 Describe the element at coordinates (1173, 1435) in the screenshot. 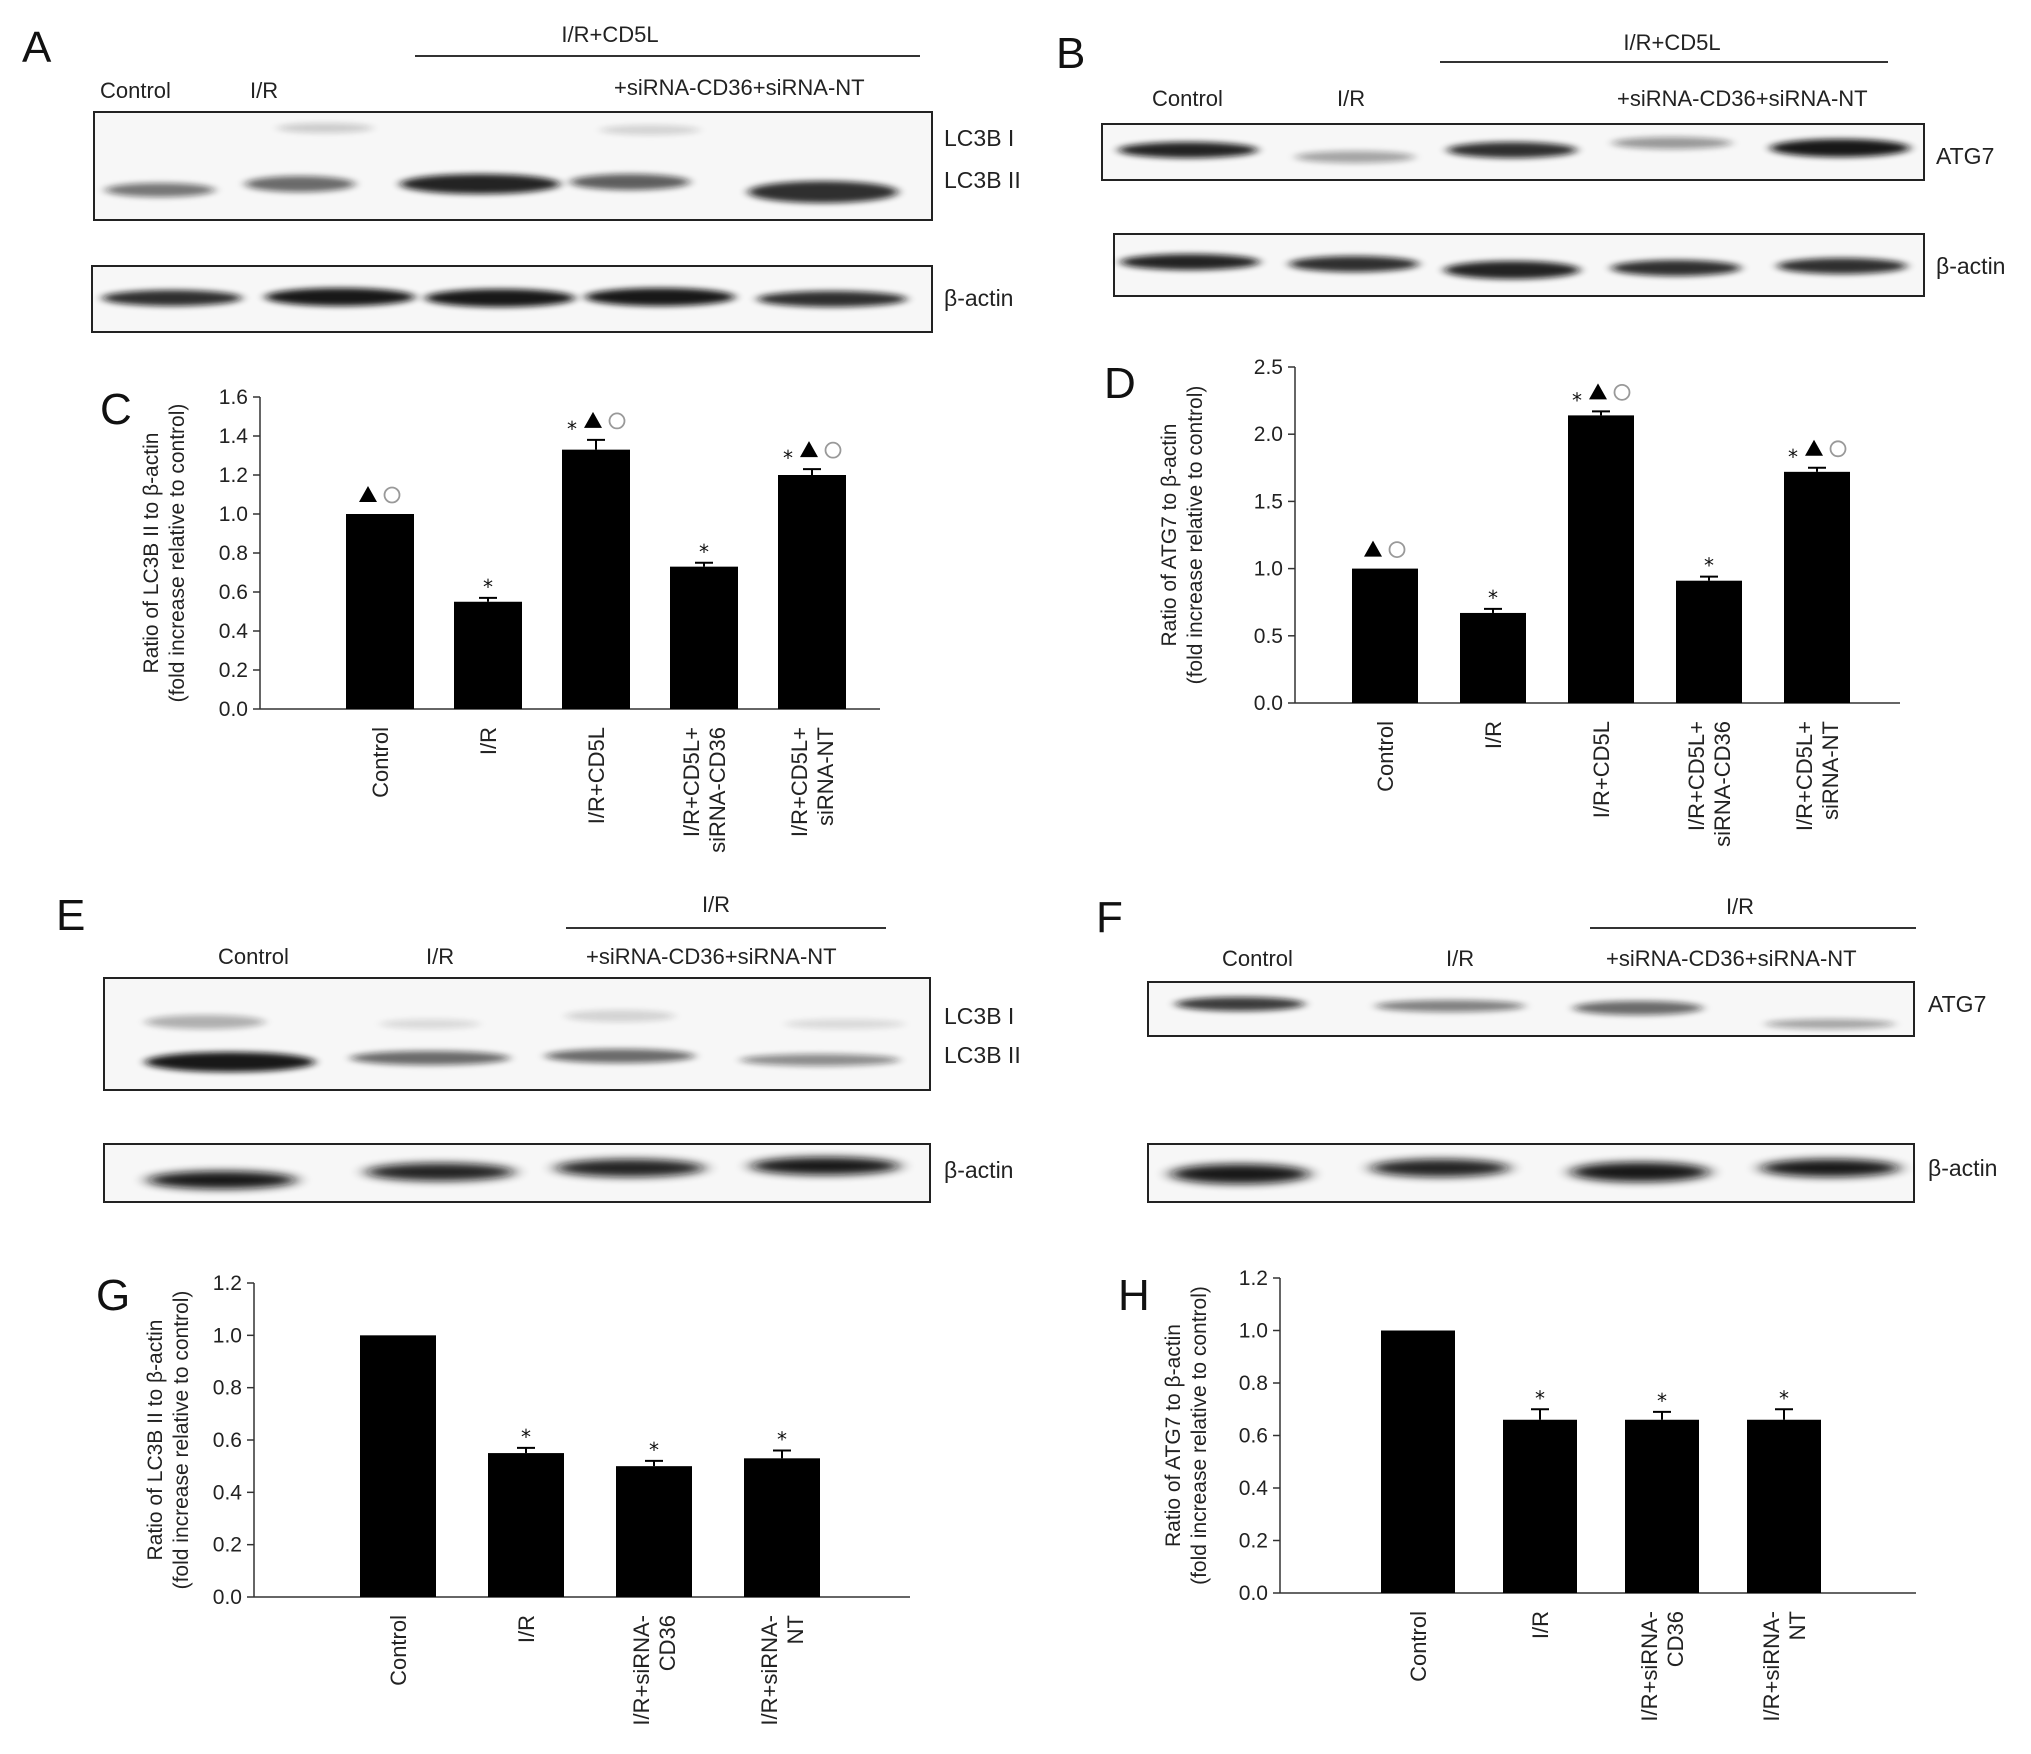

I see `y-axis-label: Ratio of ATG7 to β-actin` at that location.